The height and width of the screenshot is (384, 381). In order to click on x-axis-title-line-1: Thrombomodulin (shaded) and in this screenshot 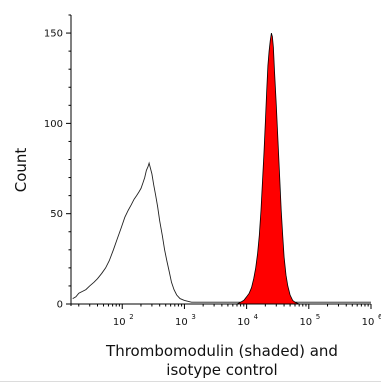, I will do `click(221, 351)`.